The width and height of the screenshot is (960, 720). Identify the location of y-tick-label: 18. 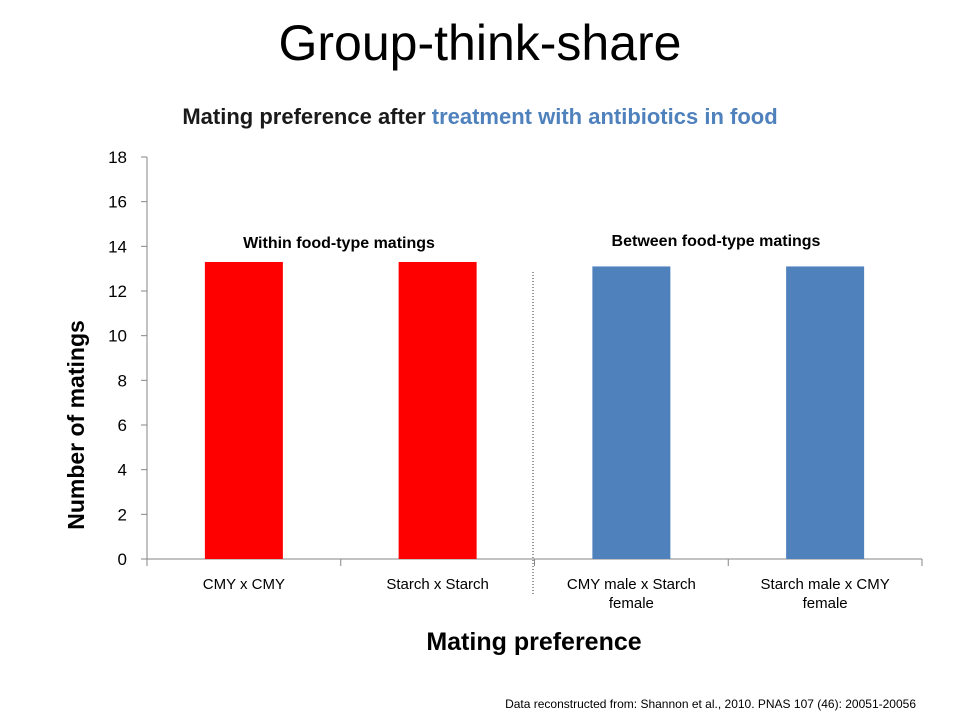
(117, 157).